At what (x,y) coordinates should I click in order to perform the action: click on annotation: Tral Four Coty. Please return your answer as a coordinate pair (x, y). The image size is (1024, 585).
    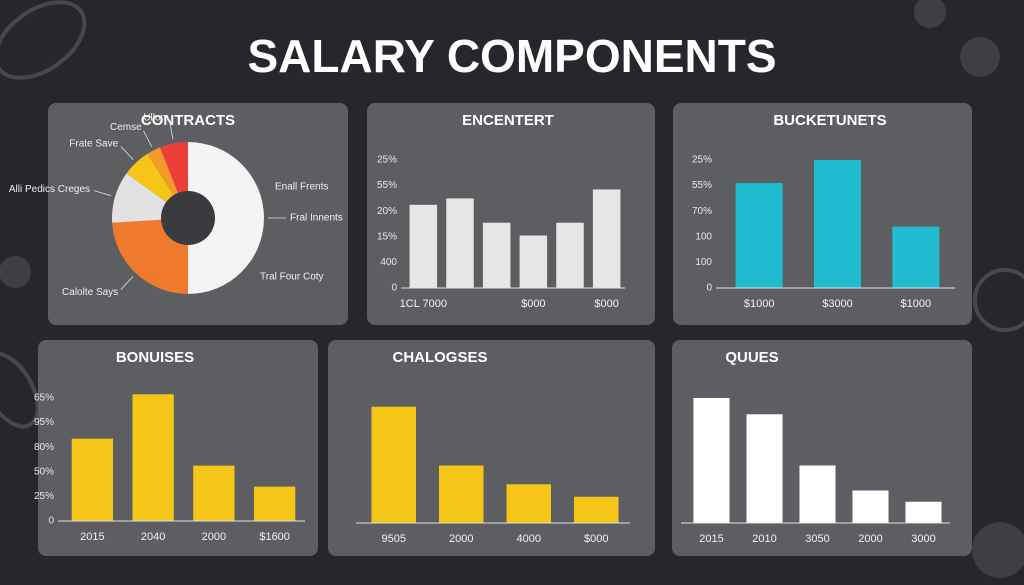
    Looking at the image, I should click on (292, 277).